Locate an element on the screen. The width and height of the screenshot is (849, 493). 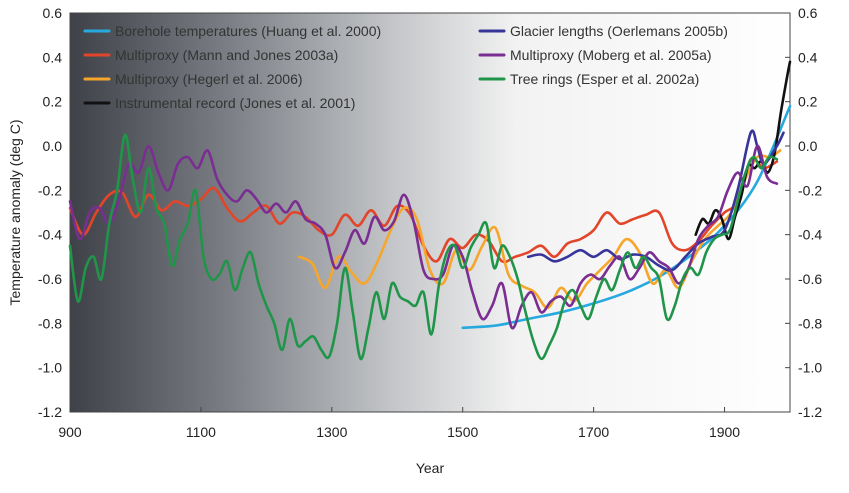
y-tick-label: 0.0 is located at coordinates (53, 146).